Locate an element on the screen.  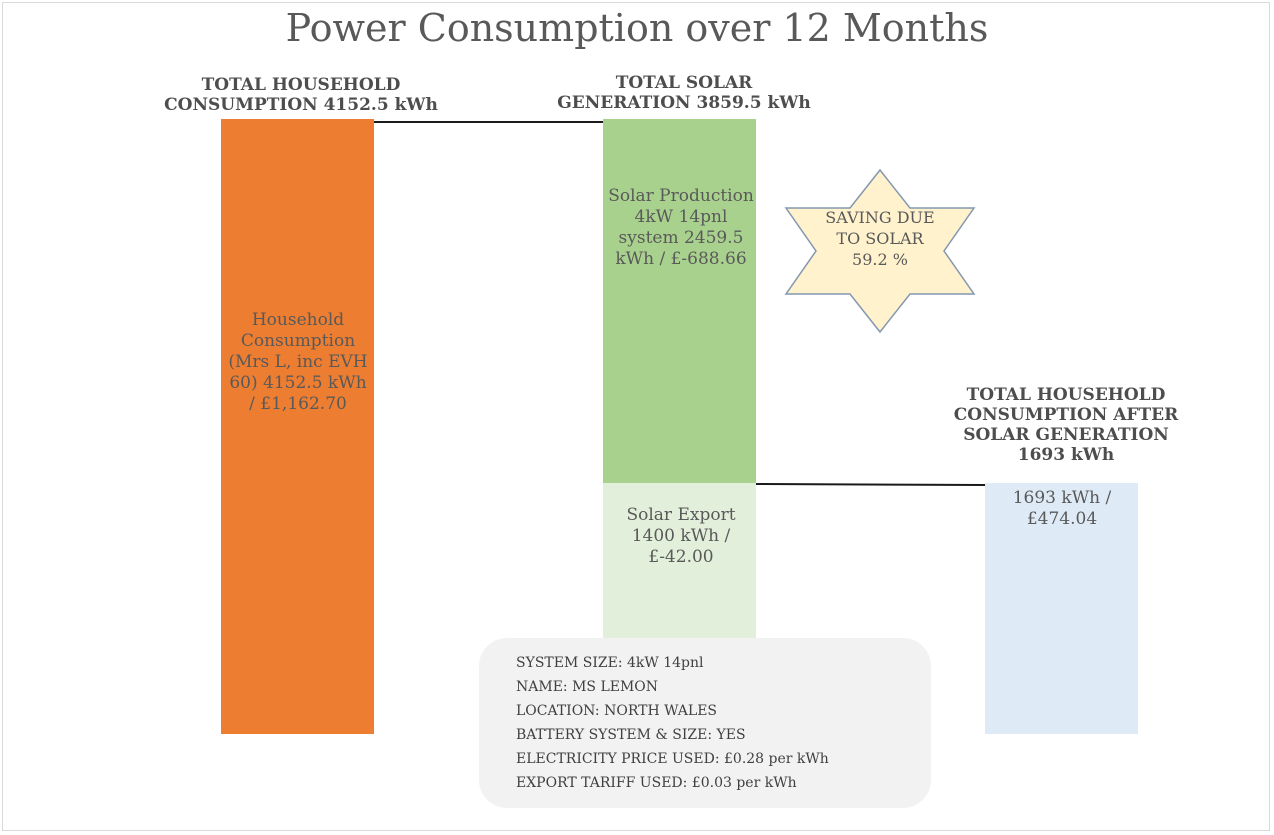
info-export-tariff: EXPORT TARIFF USED: £0.03 per kWh is located at coordinates (656, 783).